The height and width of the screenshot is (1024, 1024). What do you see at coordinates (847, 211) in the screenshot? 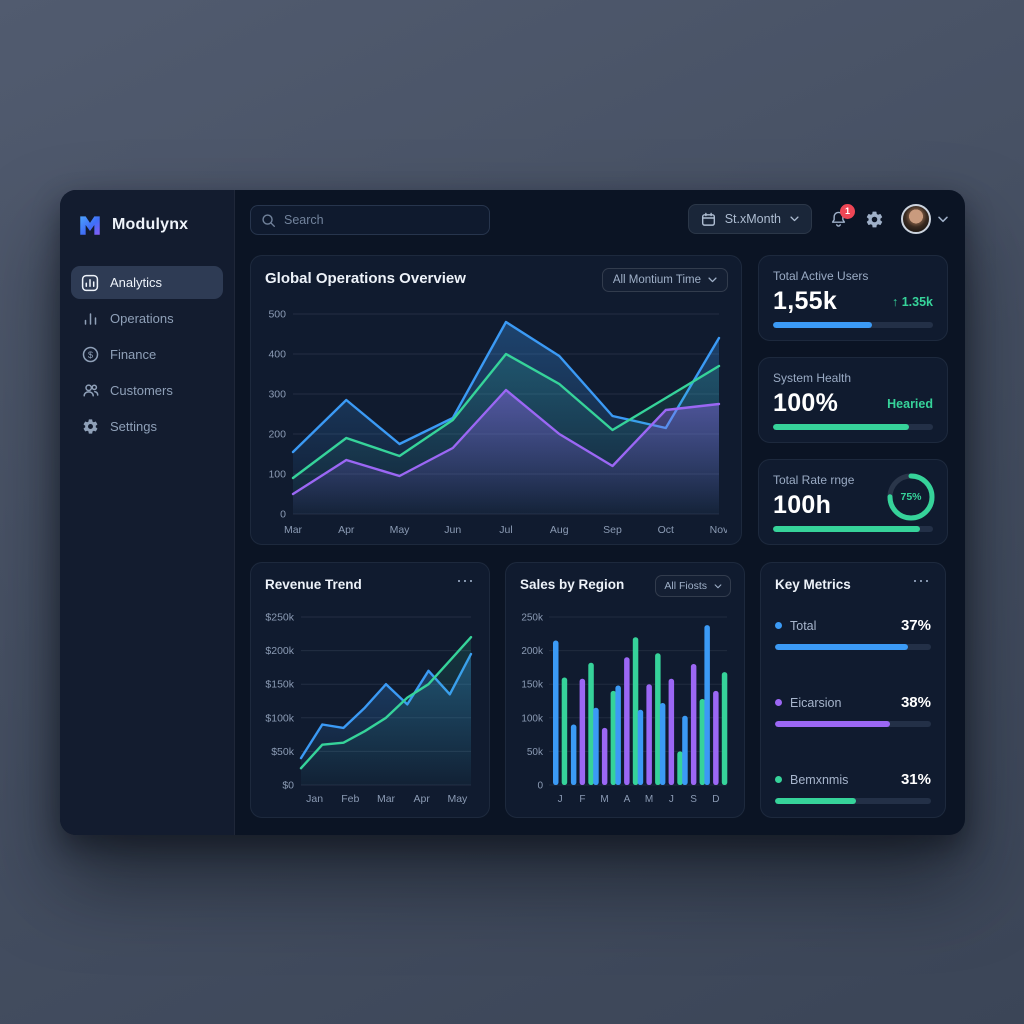
I see `notification-badge: 1` at bounding box center [847, 211].